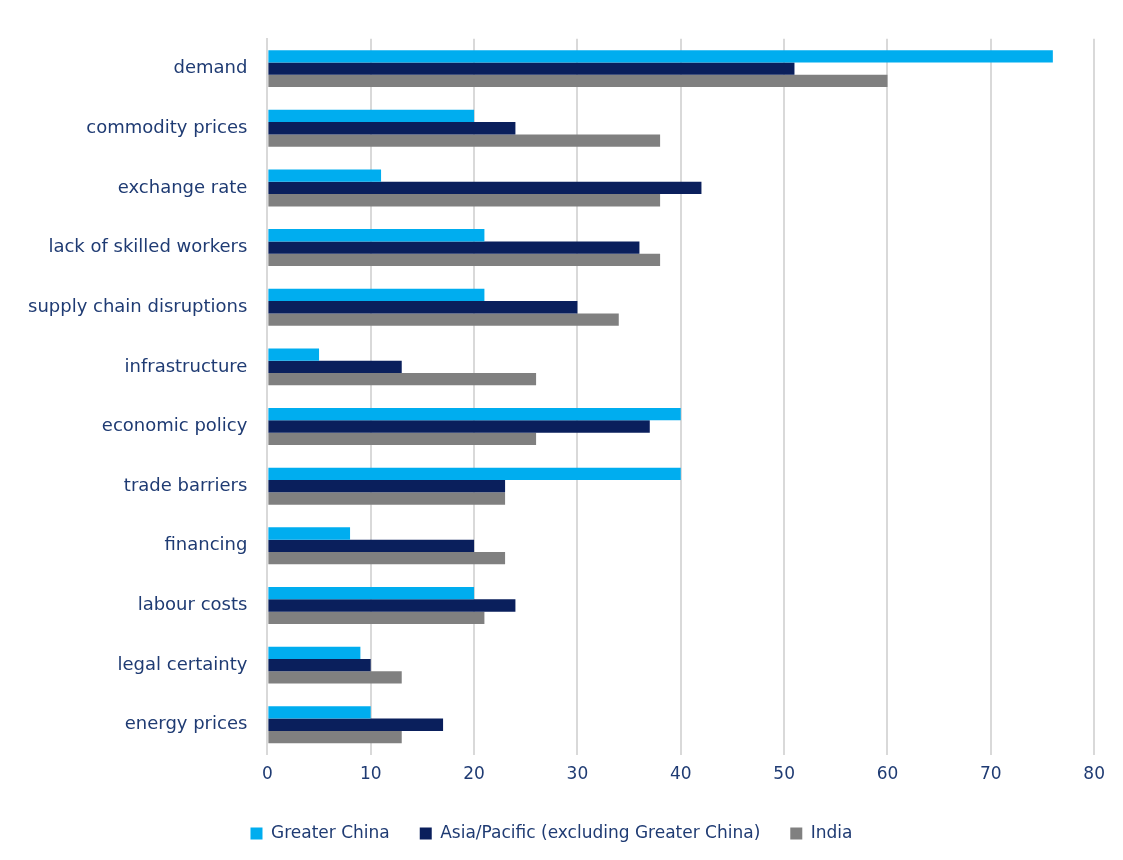 The image size is (1123, 860). Describe the element at coordinates (192, 604) in the screenshot. I see `y-tick-label: labour costs` at that location.